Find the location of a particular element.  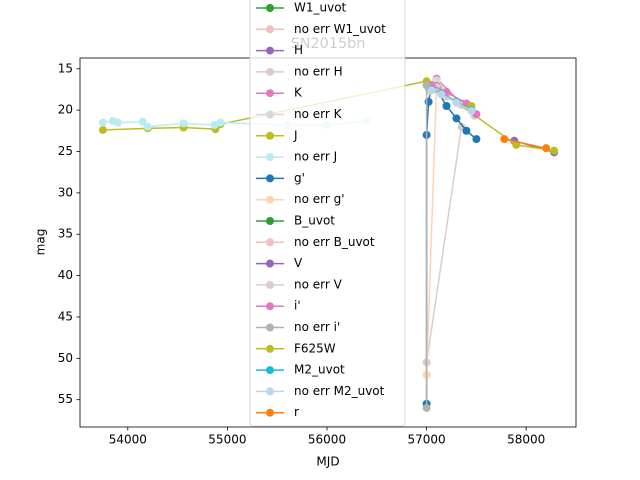

legend-label: B_uvot is located at coordinates (314, 221).